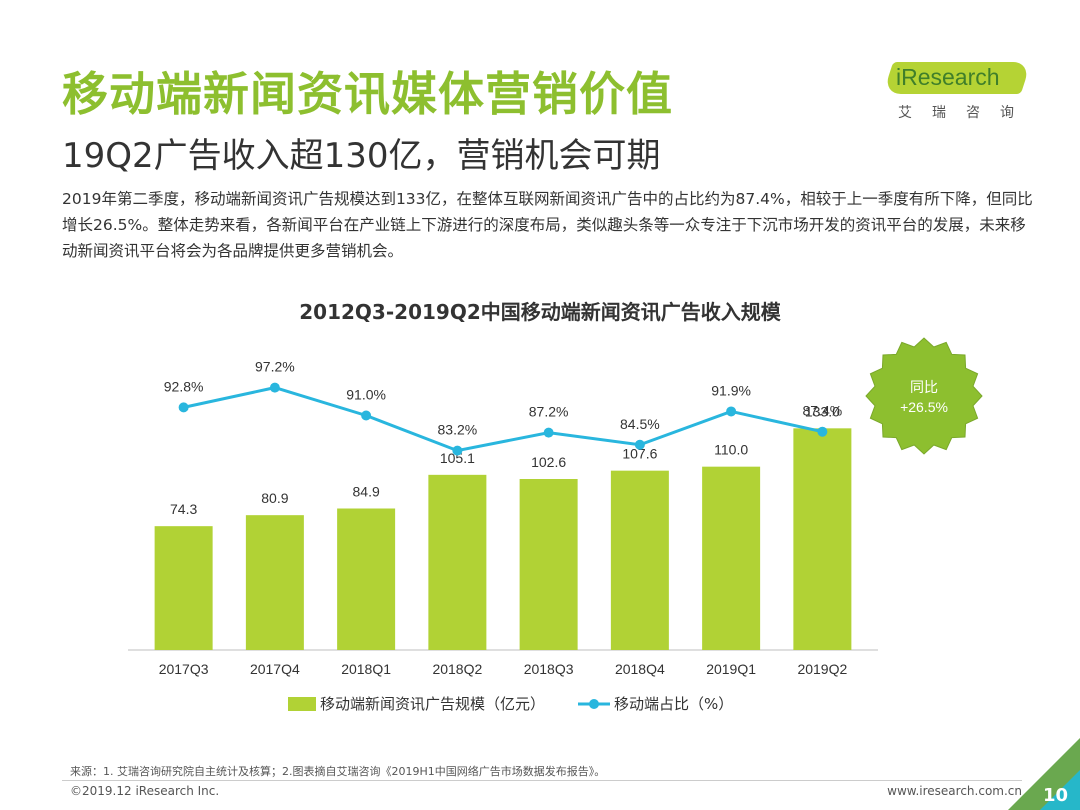  What do you see at coordinates (822, 431) in the screenshot?
I see `share-point-2019Q2` at bounding box center [822, 431].